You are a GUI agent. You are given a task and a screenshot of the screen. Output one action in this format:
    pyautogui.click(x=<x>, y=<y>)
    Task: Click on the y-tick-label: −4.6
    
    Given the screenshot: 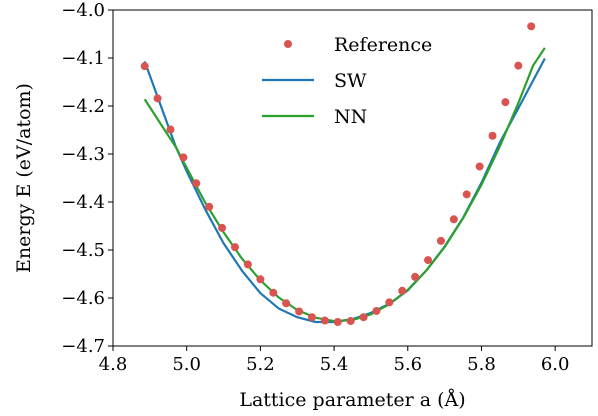 What is the action you would take?
    pyautogui.click(x=83, y=298)
    